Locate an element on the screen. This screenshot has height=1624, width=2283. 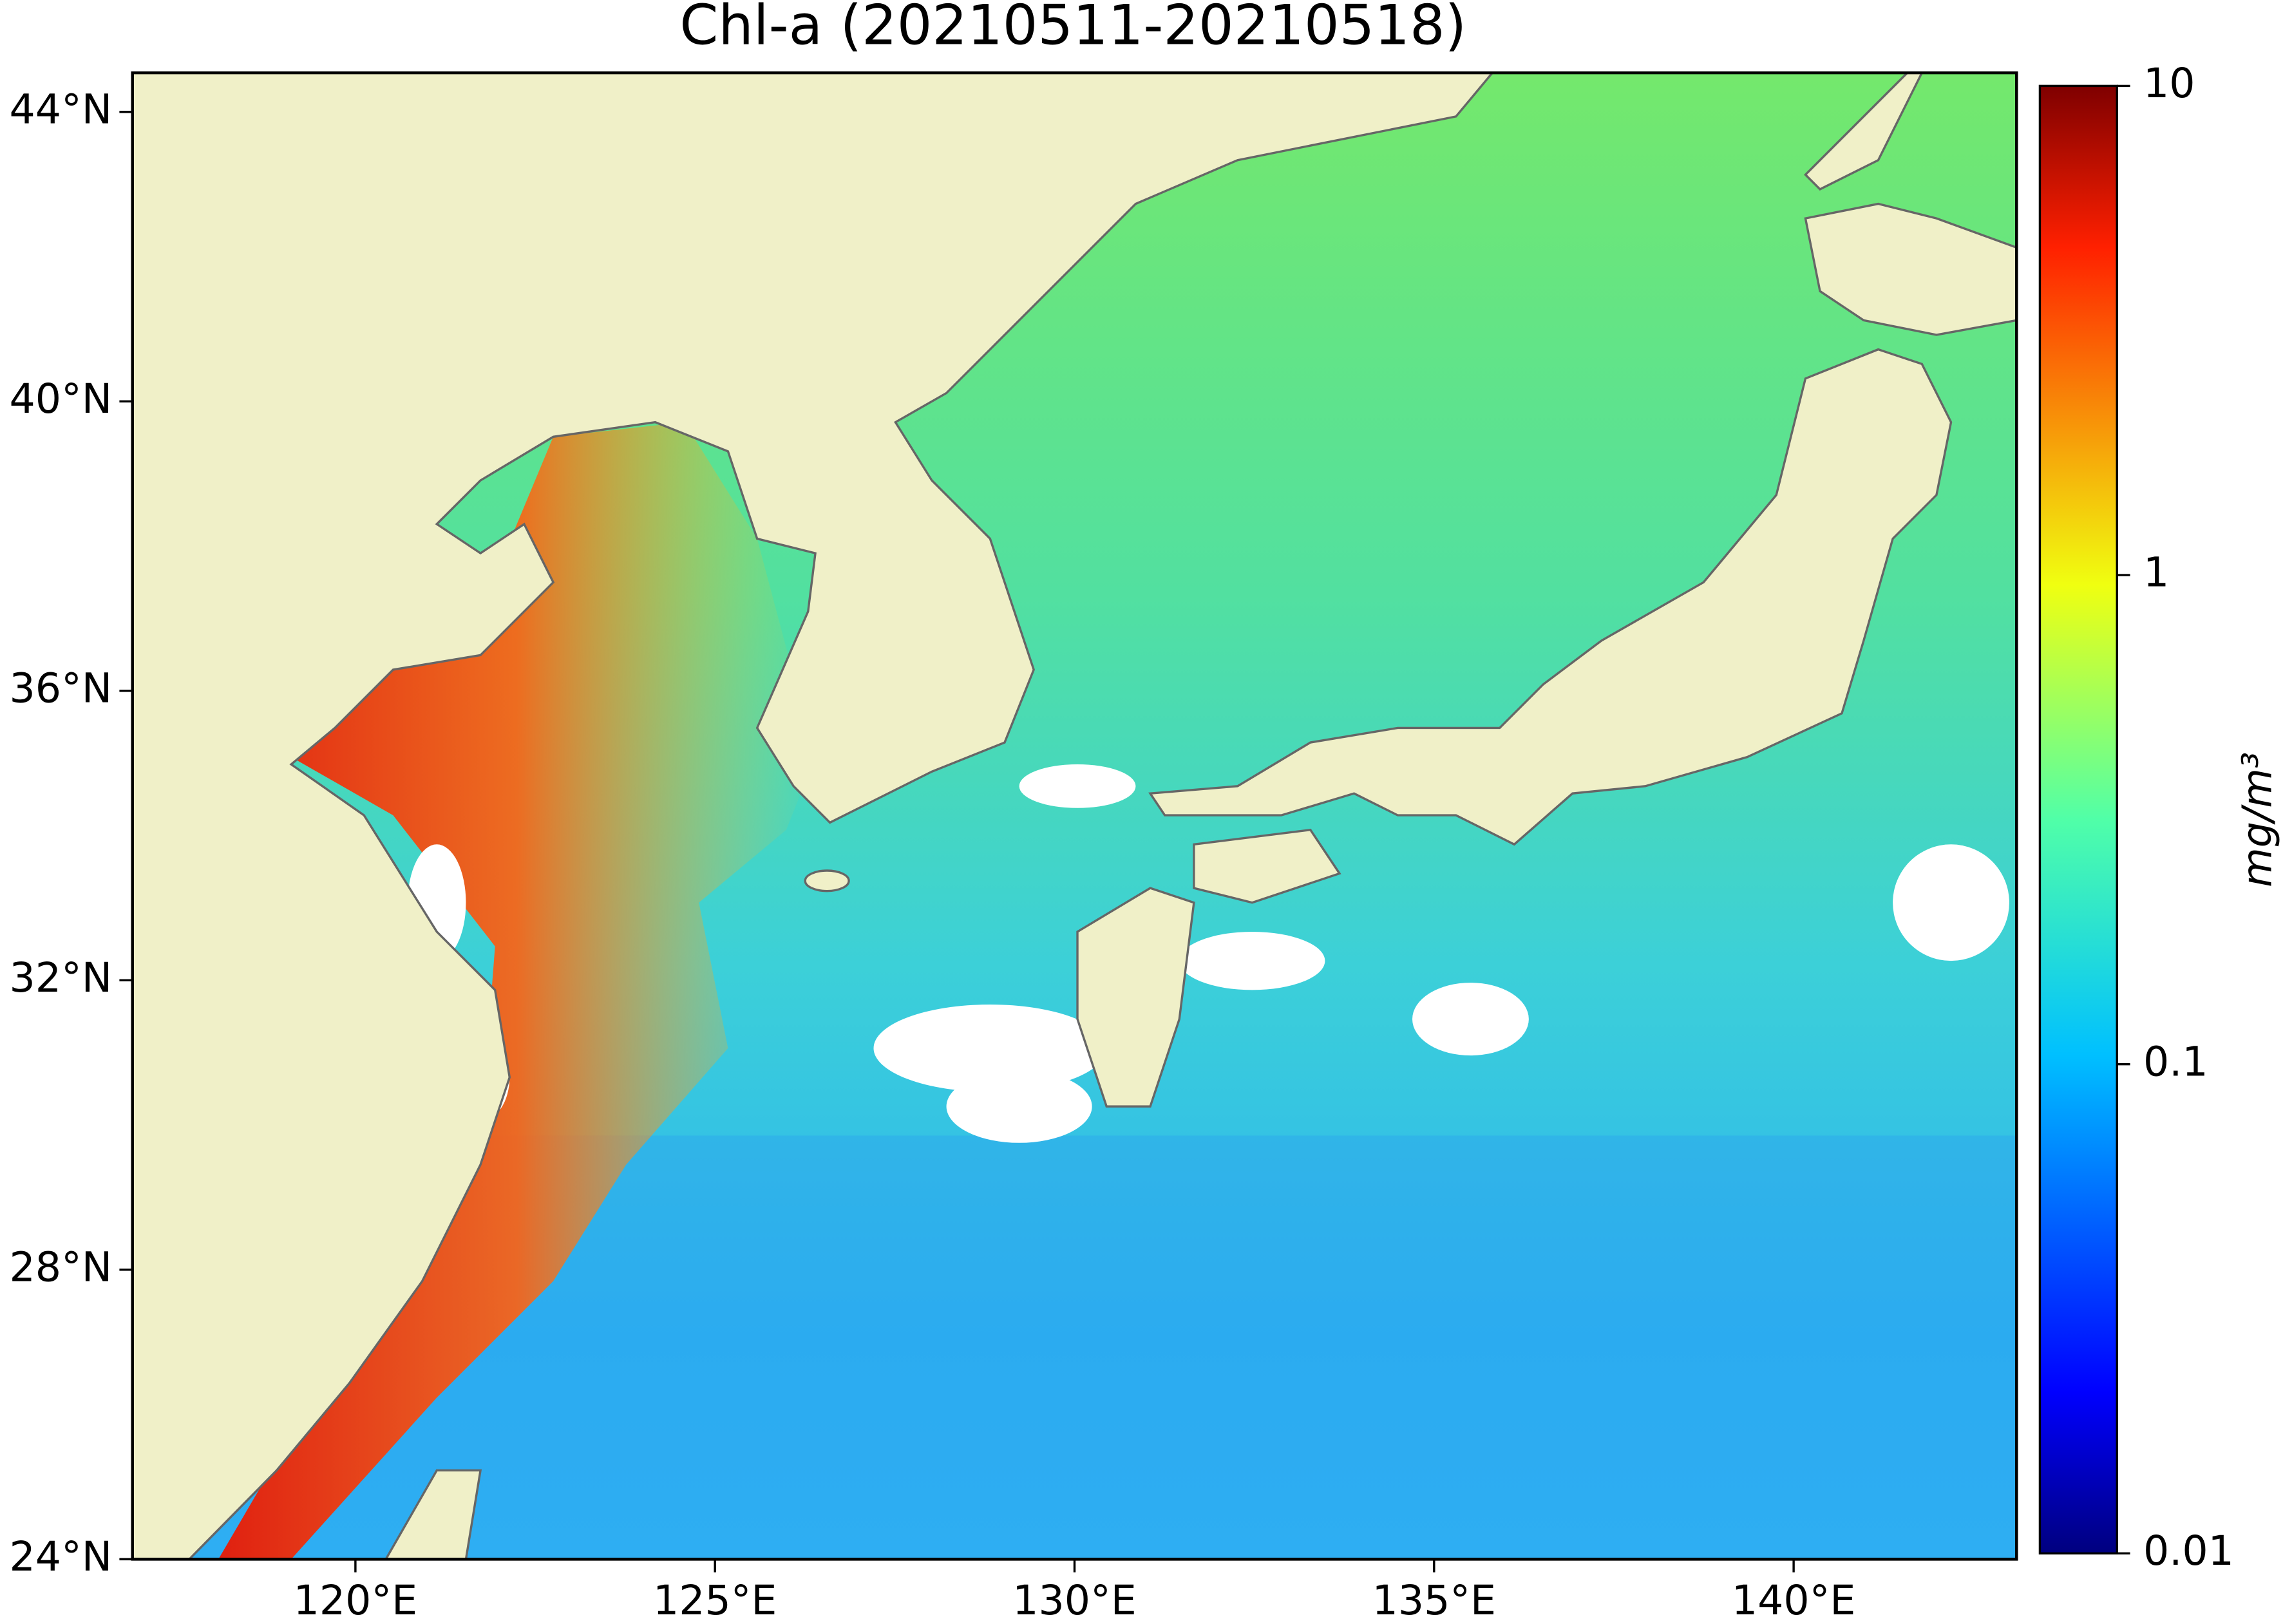
colorbar-tick-label: 0.01 is located at coordinates (2188, 1551).